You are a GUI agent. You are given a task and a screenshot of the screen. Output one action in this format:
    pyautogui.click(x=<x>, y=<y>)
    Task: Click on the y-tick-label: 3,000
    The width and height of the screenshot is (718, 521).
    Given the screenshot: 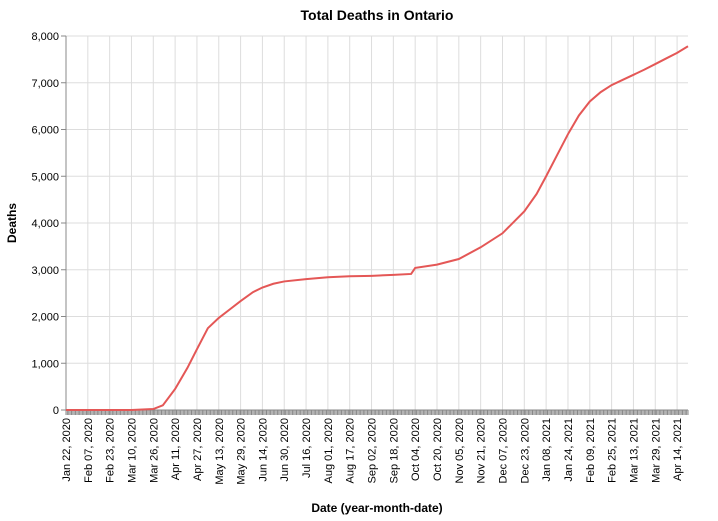 What is the action you would take?
    pyautogui.click(x=45, y=271)
    